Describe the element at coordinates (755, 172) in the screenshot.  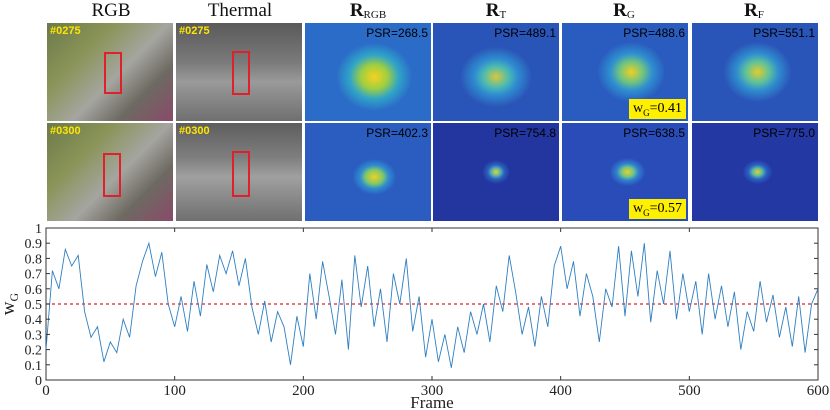
I see `response-map-fused: PSR=775.0` at that location.